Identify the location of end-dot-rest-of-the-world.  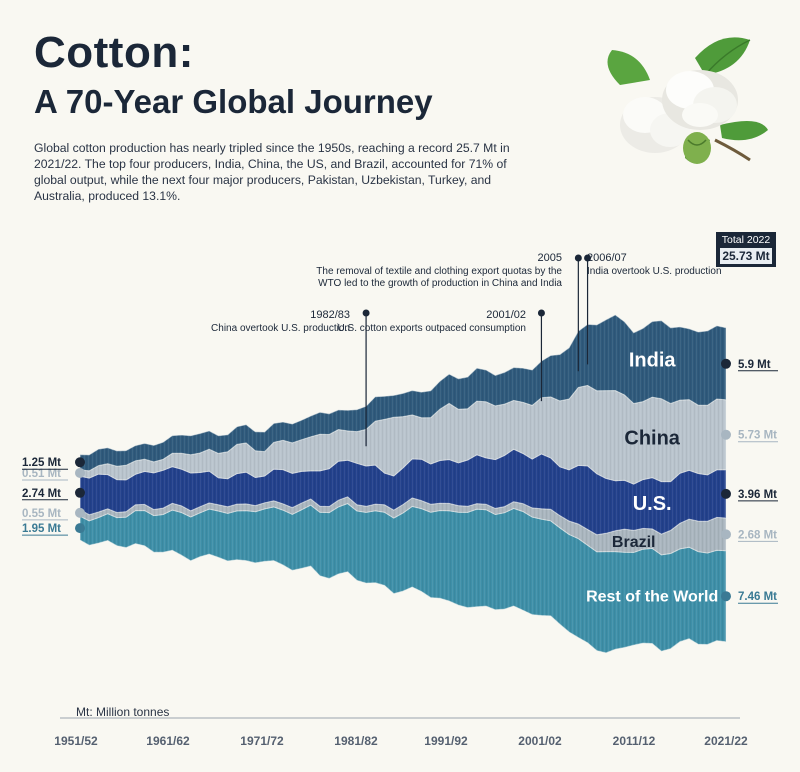
(726, 596).